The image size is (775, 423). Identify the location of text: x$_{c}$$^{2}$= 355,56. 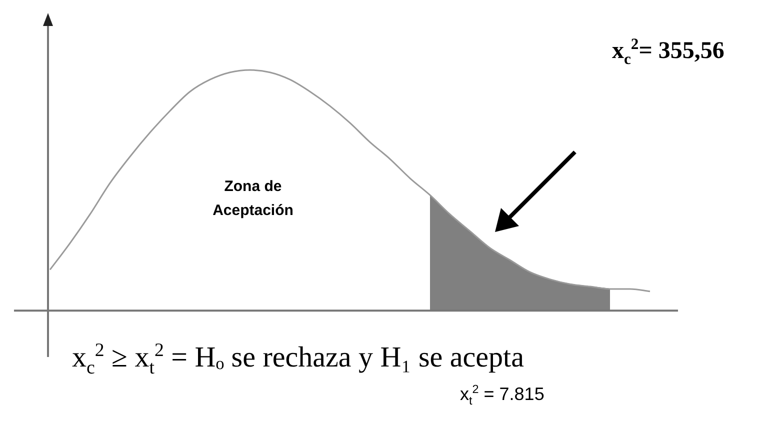
(668, 52).